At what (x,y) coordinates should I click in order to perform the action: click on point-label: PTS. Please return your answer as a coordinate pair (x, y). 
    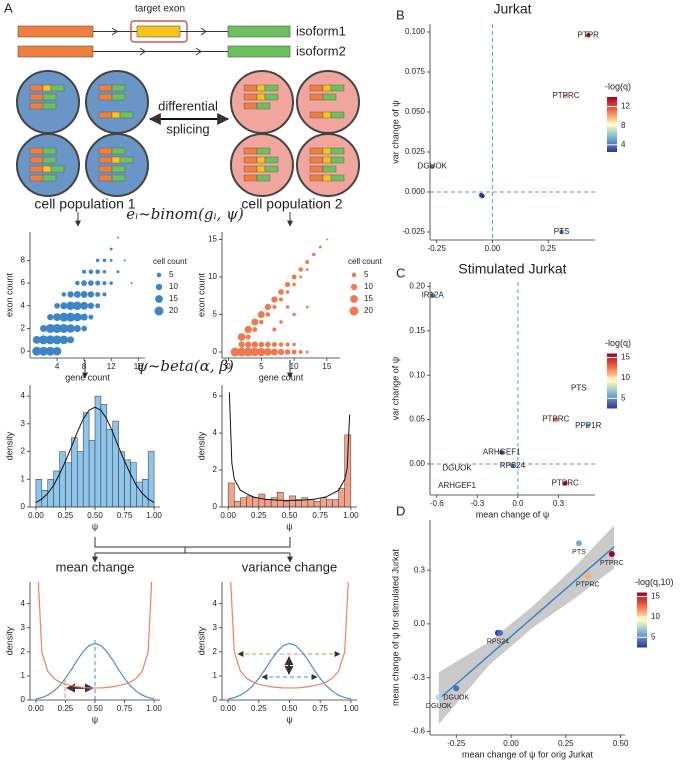
    Looking at the image, I should click on (562, 231).